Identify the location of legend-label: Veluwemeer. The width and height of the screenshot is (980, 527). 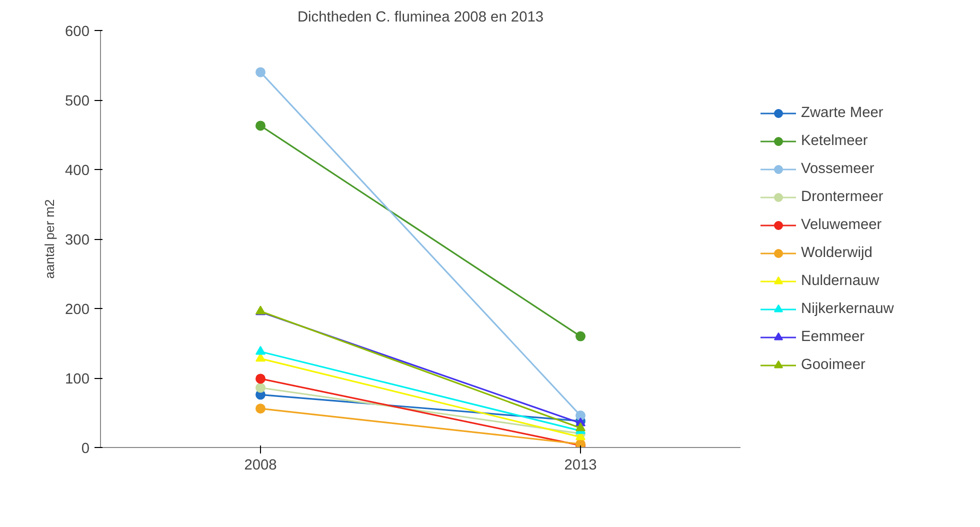
(841, 224).